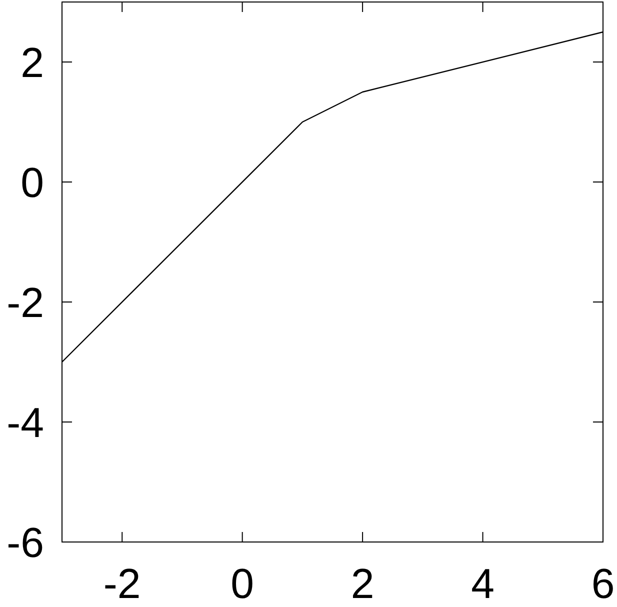 The height and width of the screenshot is (607, 617). What do you see at coordinates (25, 422) in the screenshot?
I see `y-tick-label: -4` at bounding box center [25, 422].